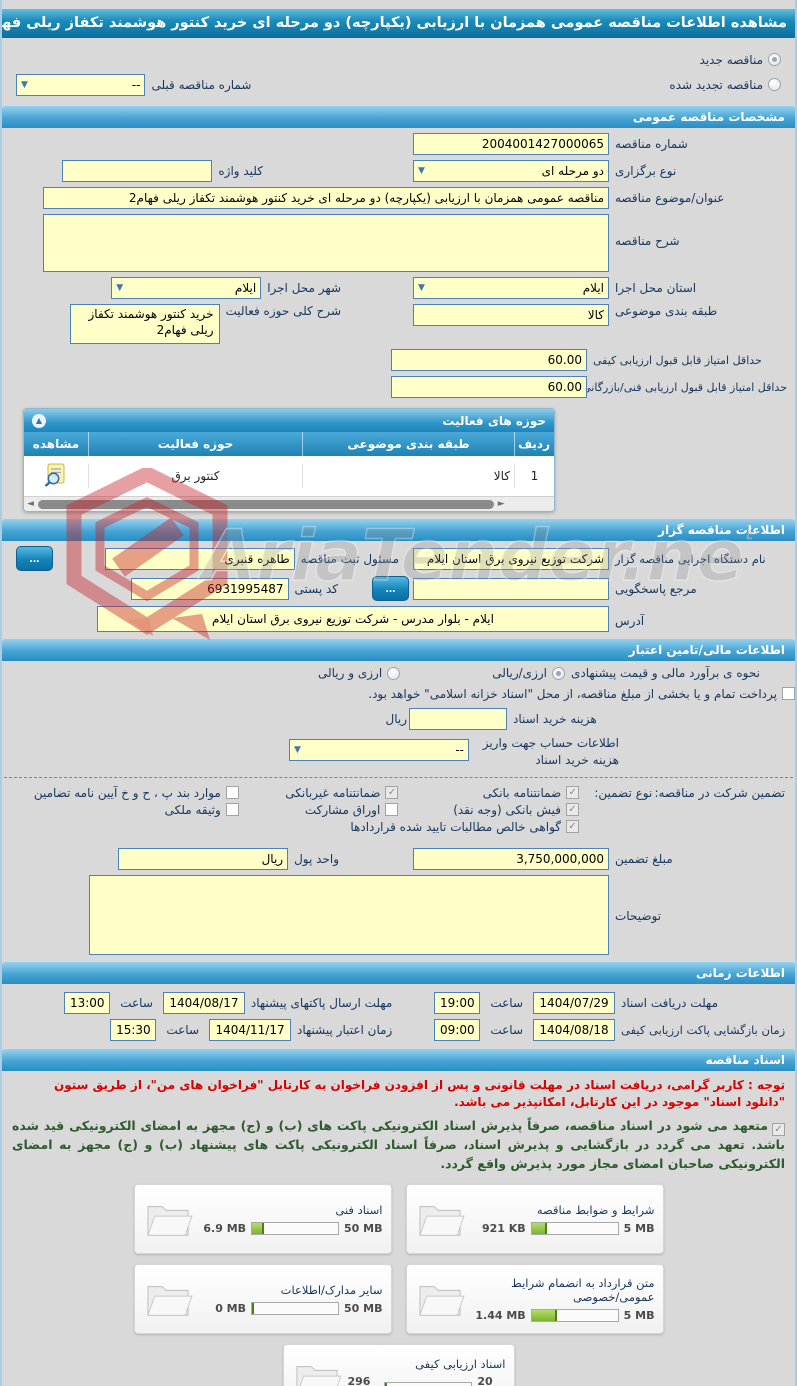 This screenshot has width=797, height=1386. What do you see at coordinates (511, 171) in the screenshot?
I see `hold-type-select: دو مرحله ای ▼` at bounding box center [511, 171].